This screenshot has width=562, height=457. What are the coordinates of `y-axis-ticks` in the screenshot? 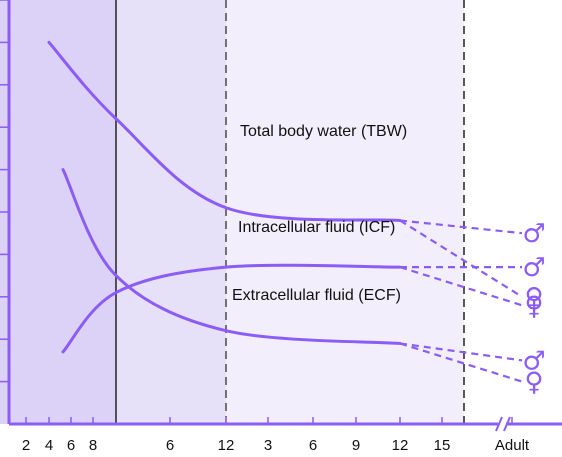 It's located at (4, 191).